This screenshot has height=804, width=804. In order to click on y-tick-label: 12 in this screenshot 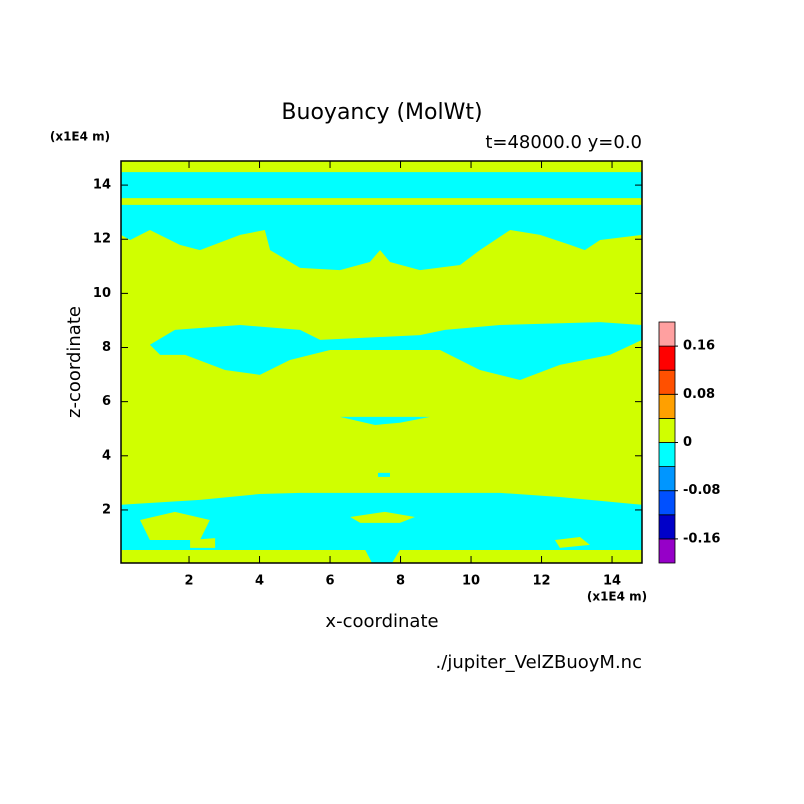, I will do `click(102, 239)`.